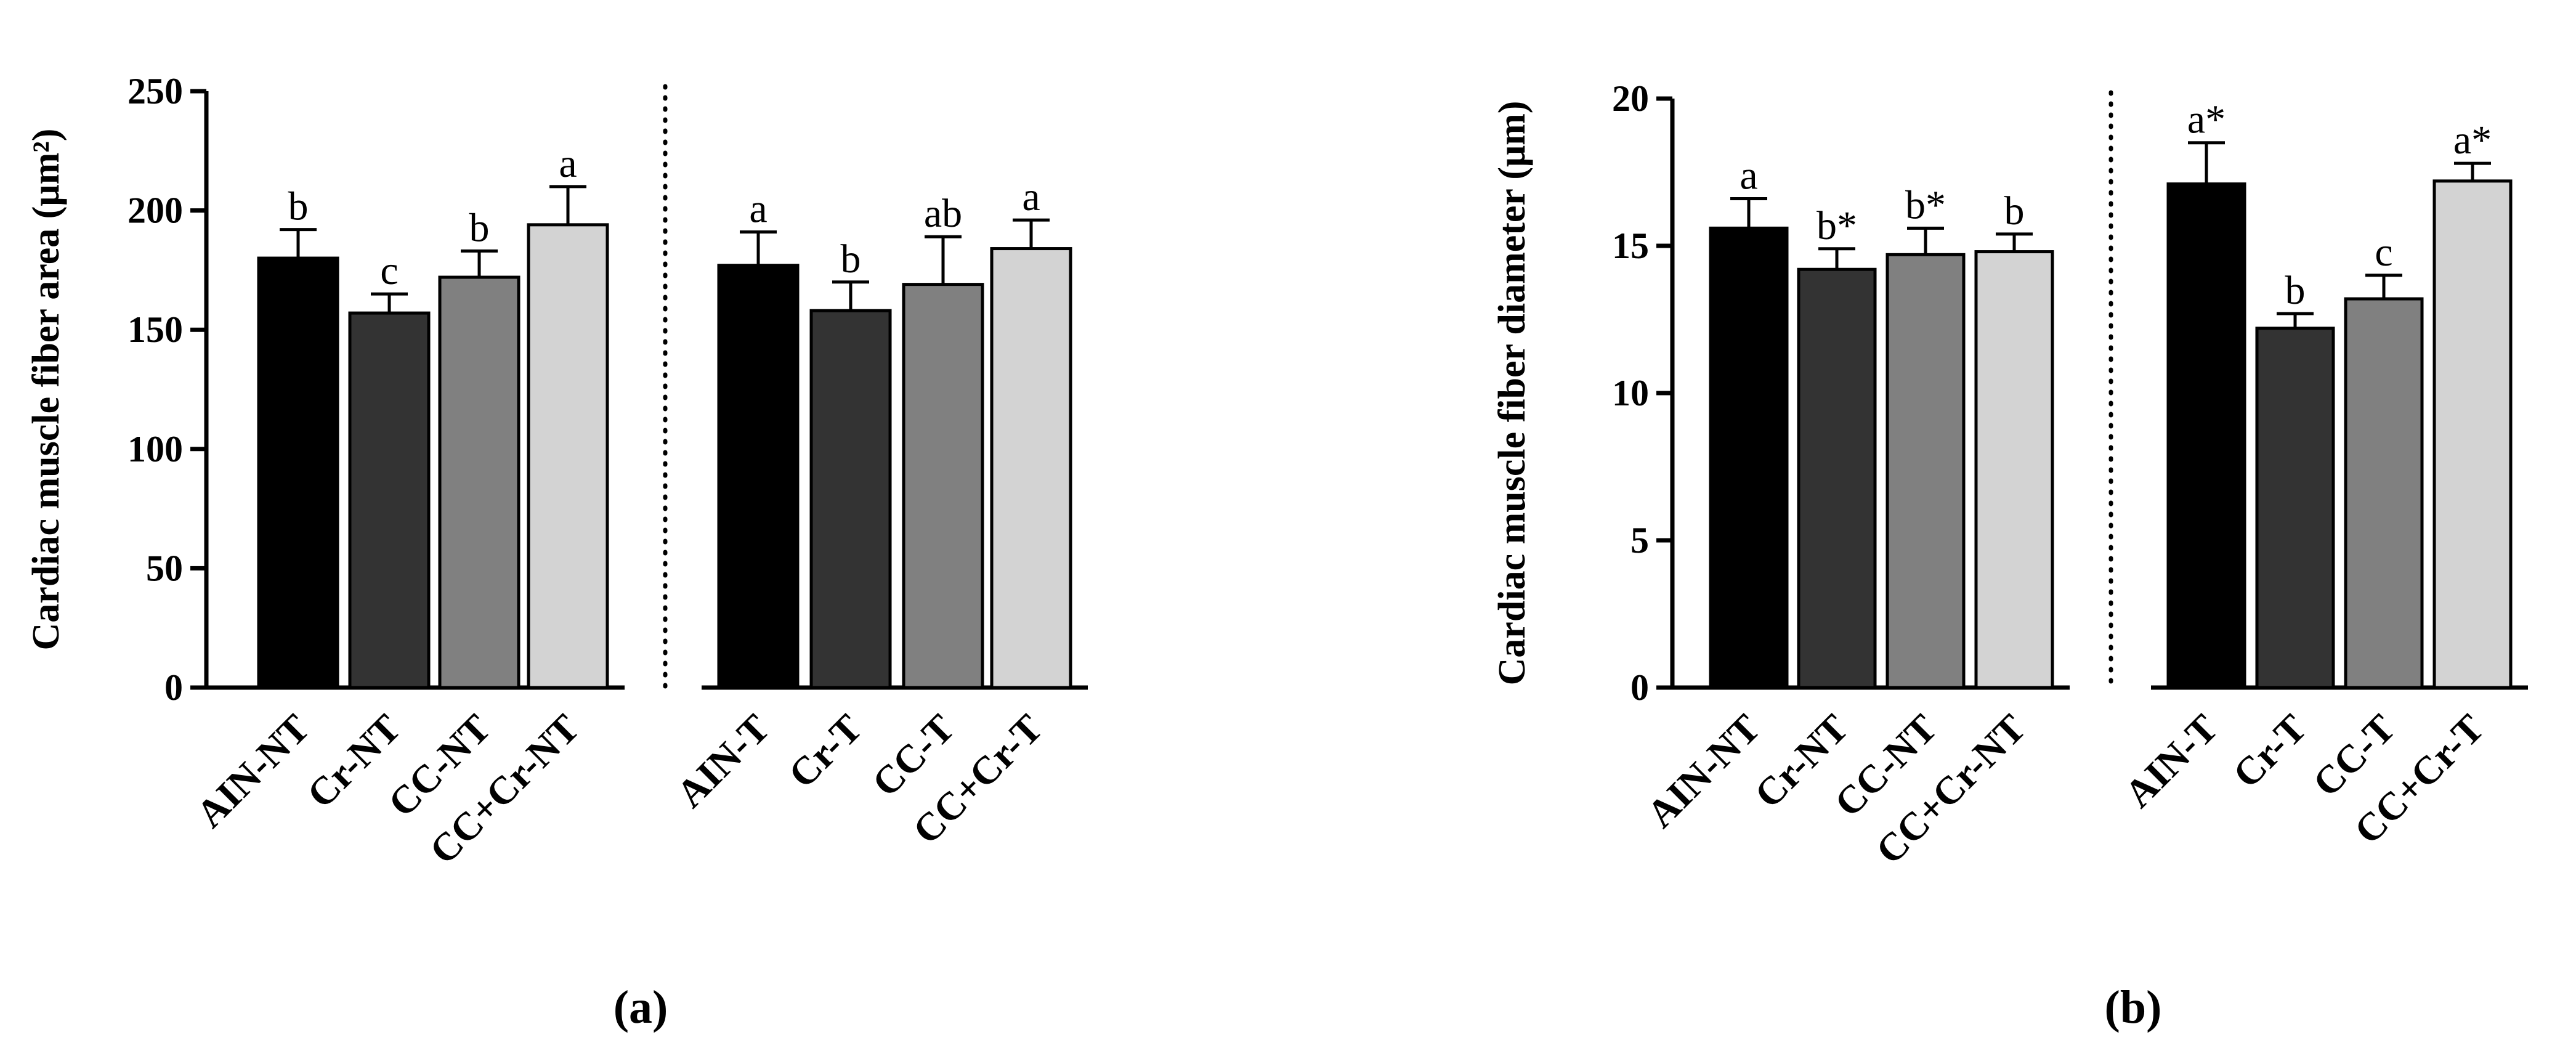  I want to click on panel-label-b: (b), so click(2133, 1007).